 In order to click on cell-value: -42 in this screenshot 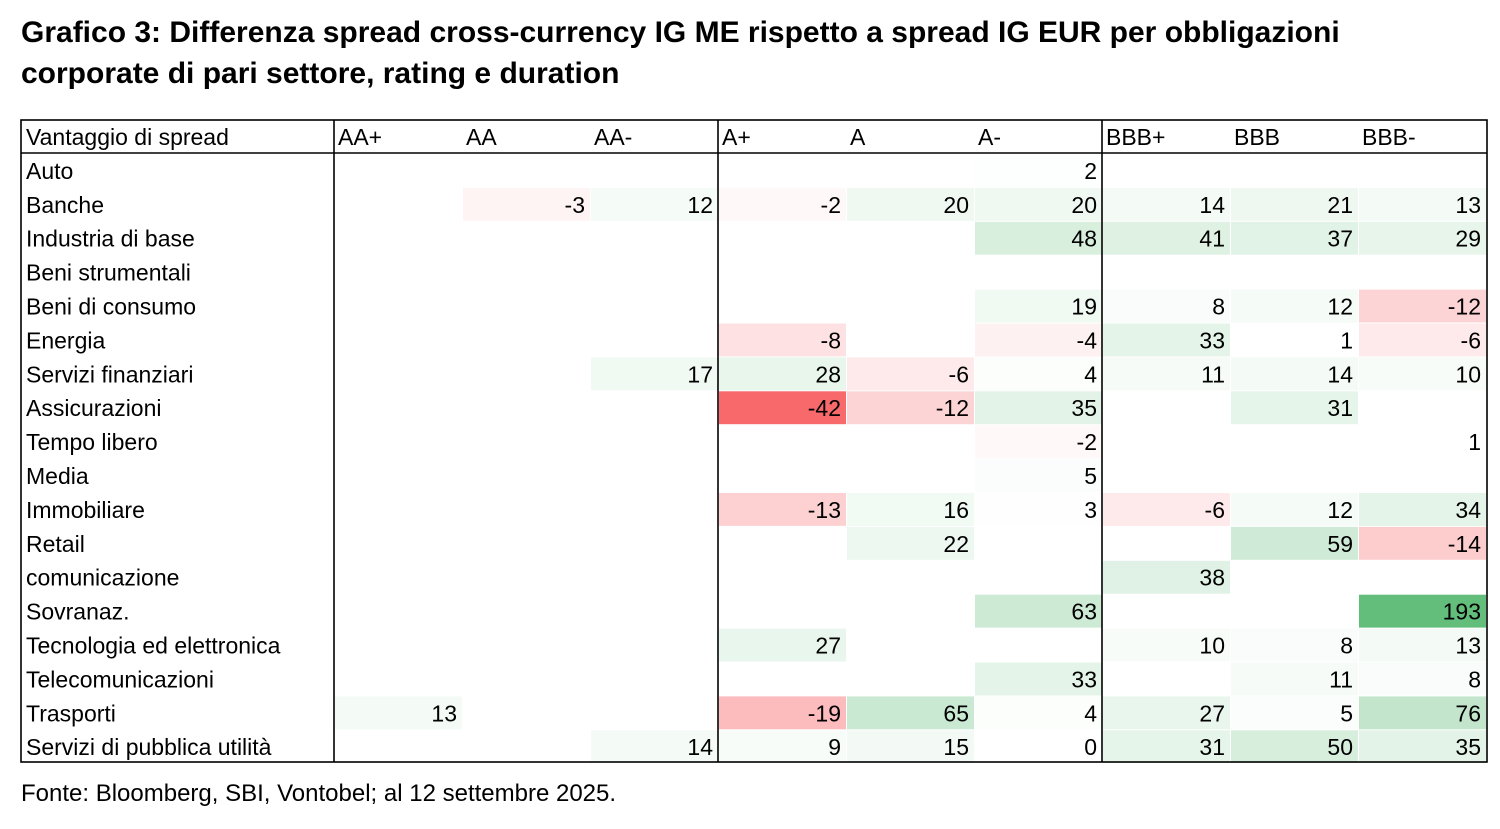, I will do `click(824, 408)`.